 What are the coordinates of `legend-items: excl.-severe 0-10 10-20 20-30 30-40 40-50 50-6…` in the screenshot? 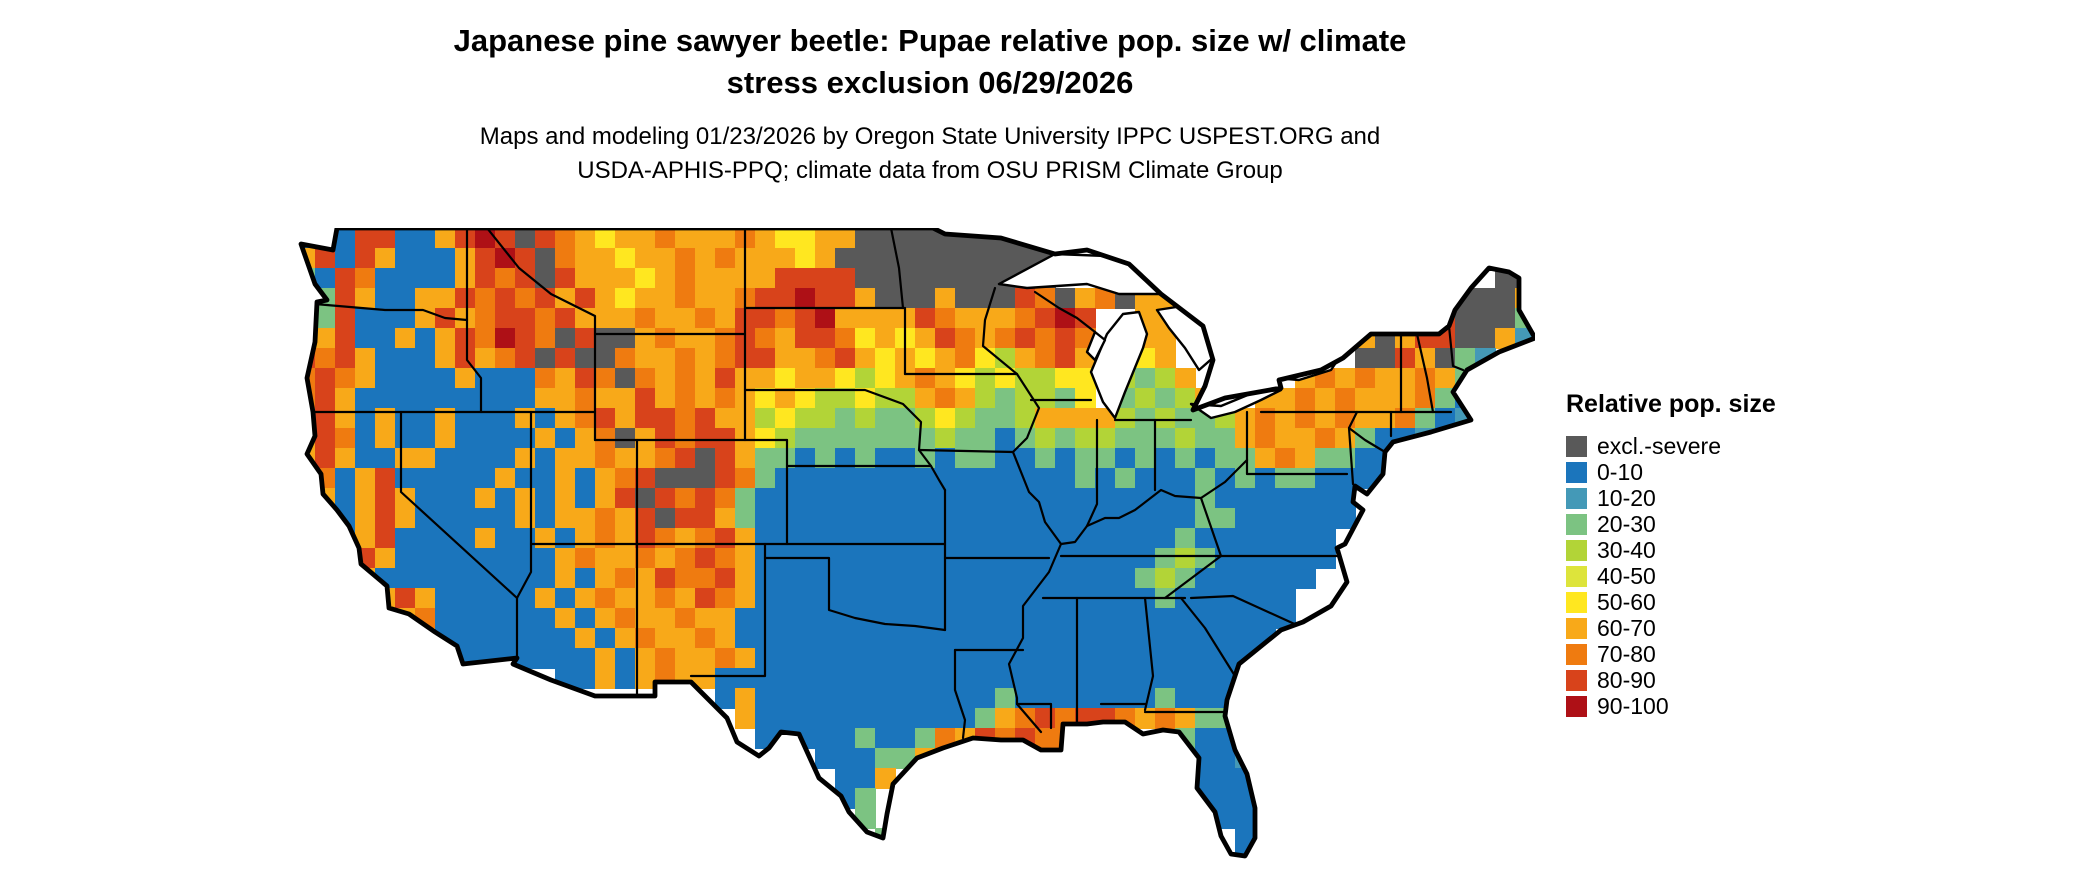 It's located at (1671, 576).